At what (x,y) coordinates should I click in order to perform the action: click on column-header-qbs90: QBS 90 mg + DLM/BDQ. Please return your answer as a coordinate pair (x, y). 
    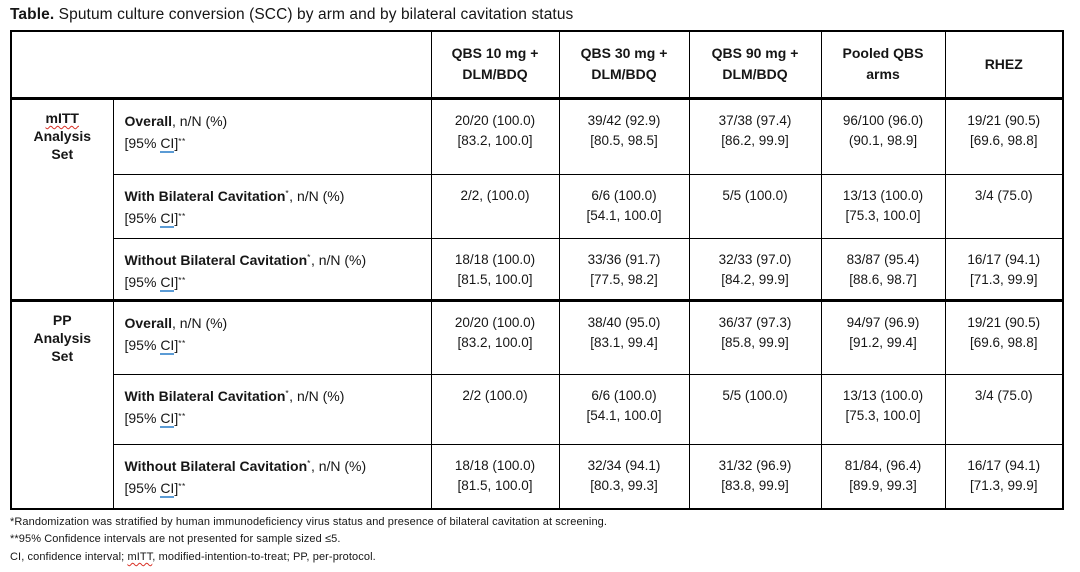
    Looking at the image, I should click on (755, 65).